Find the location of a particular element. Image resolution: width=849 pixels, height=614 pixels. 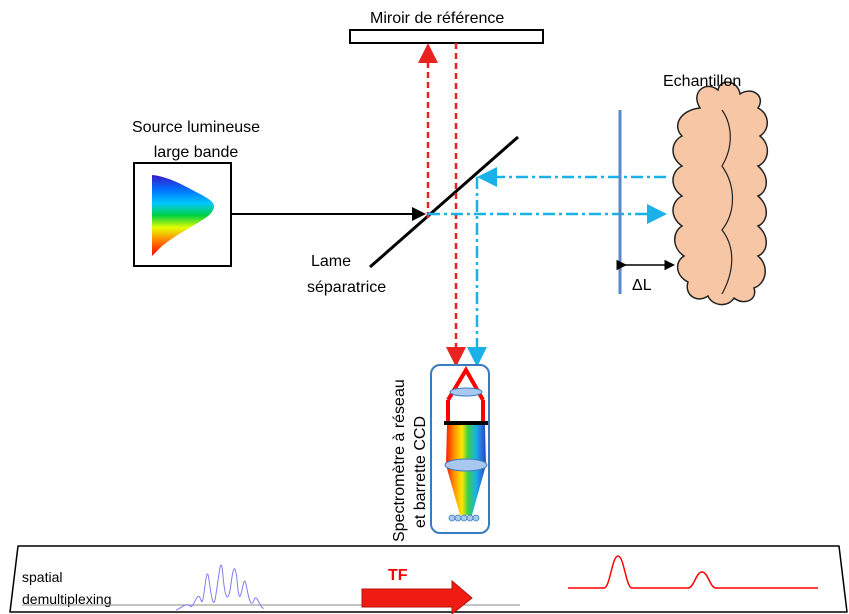

sample-tissue-fold is located at coordinates (727, 202).